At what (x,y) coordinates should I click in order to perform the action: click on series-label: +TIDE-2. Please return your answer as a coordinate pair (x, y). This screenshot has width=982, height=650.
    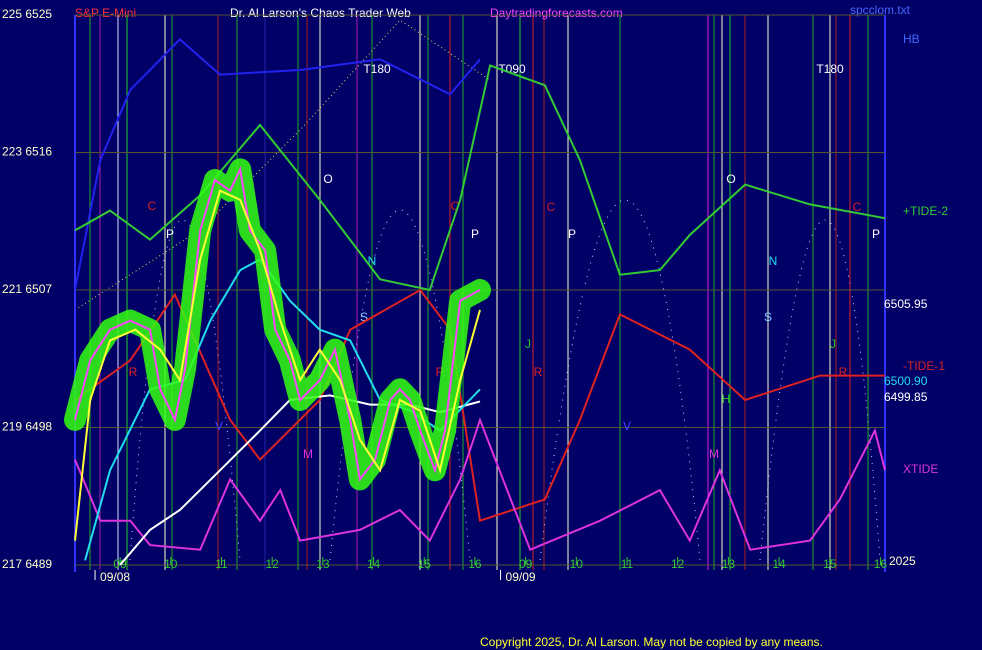
    Looking at the image, I should click on (925, 211).